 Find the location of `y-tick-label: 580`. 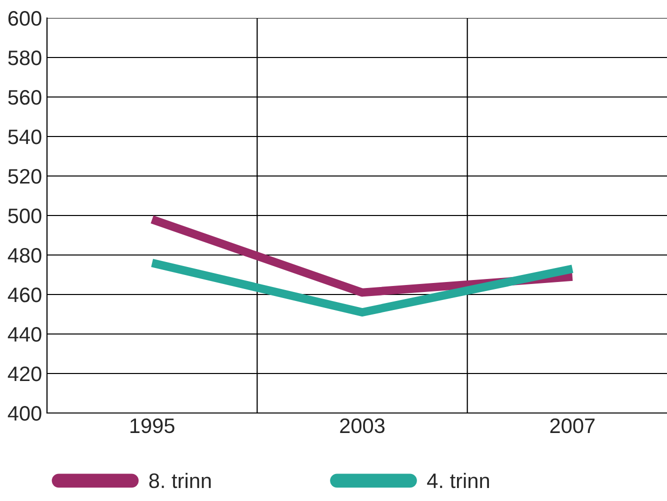

y-tick-label: 580 is located at coordinates (25, 58).